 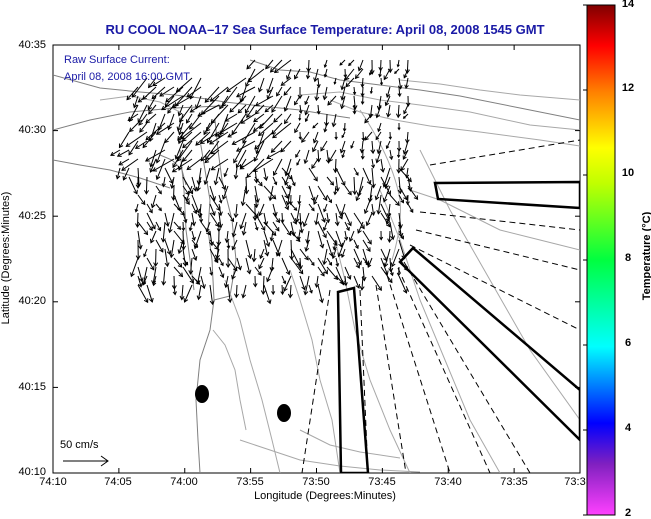 I want to click on x-tick-label: 73:40, so click(x=448, y=482).